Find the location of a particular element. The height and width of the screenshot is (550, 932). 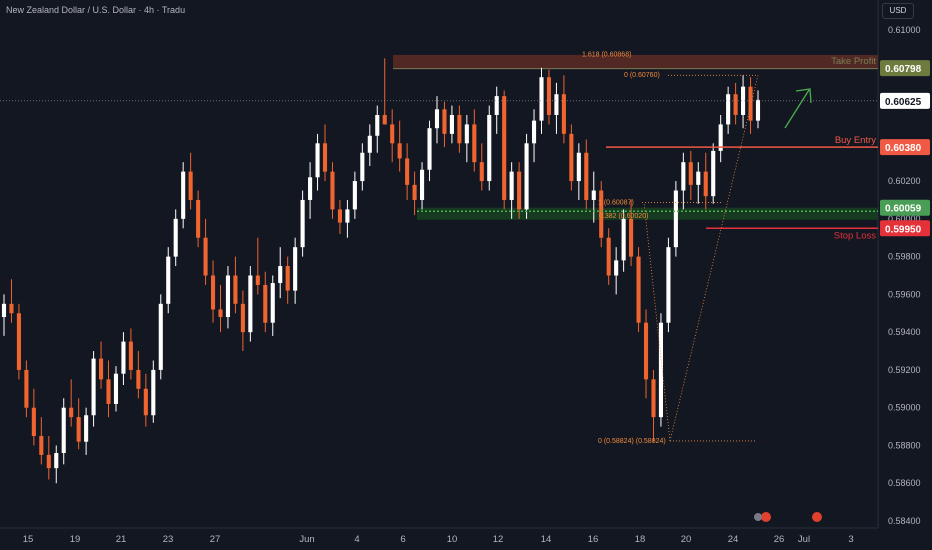

fib-diagonal-left is located at coordinates (657, 321).